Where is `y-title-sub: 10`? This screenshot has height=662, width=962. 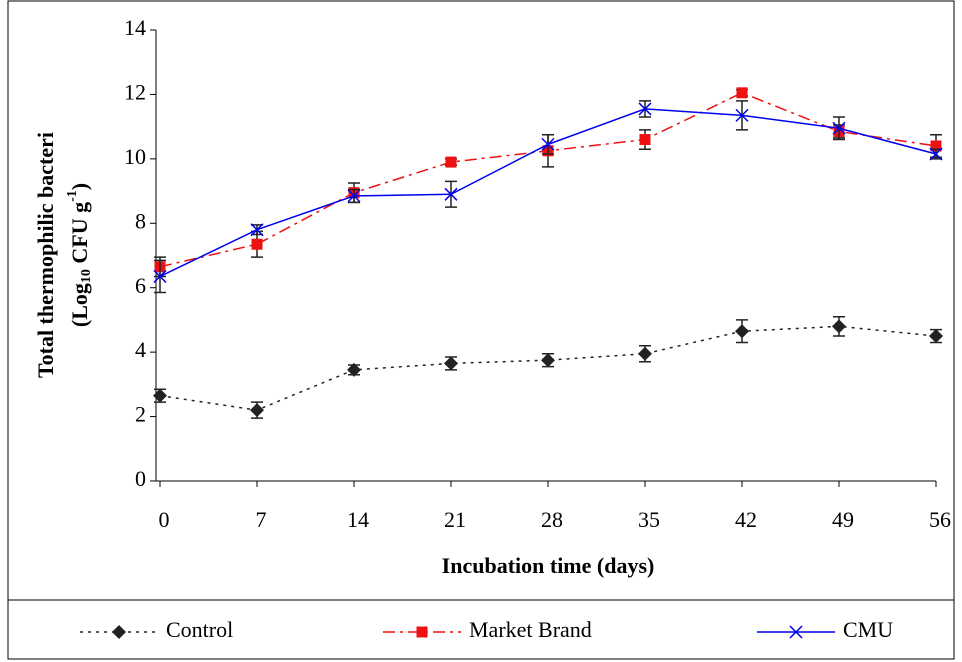 y-title-sub: 10 is located at coordinates (86, 276).